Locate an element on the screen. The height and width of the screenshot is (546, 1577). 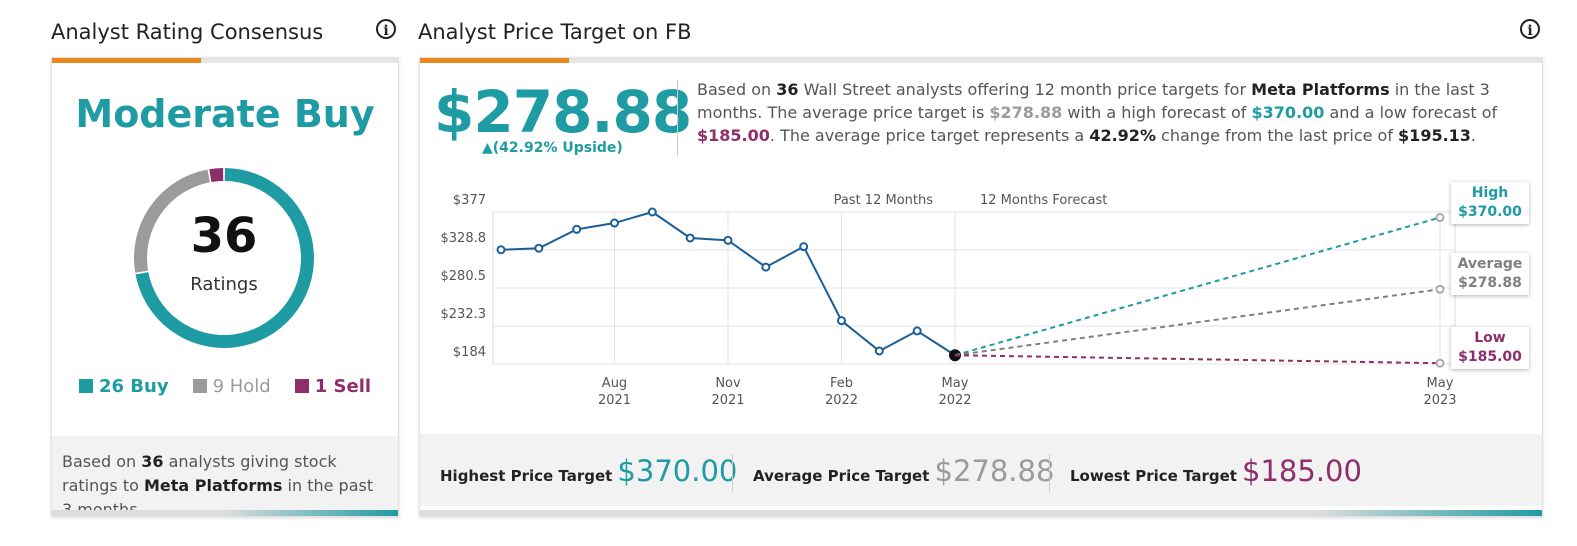
text: 36 is located at coordinates (787, 89).